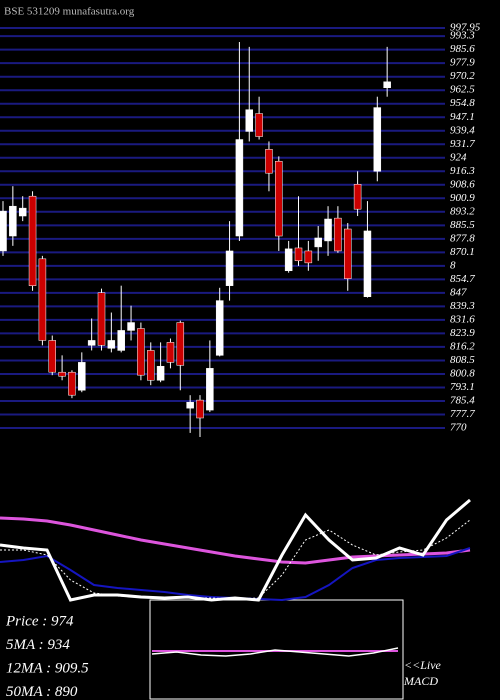  I want to click on y-tick-label: 870.1, so click(462, 252).